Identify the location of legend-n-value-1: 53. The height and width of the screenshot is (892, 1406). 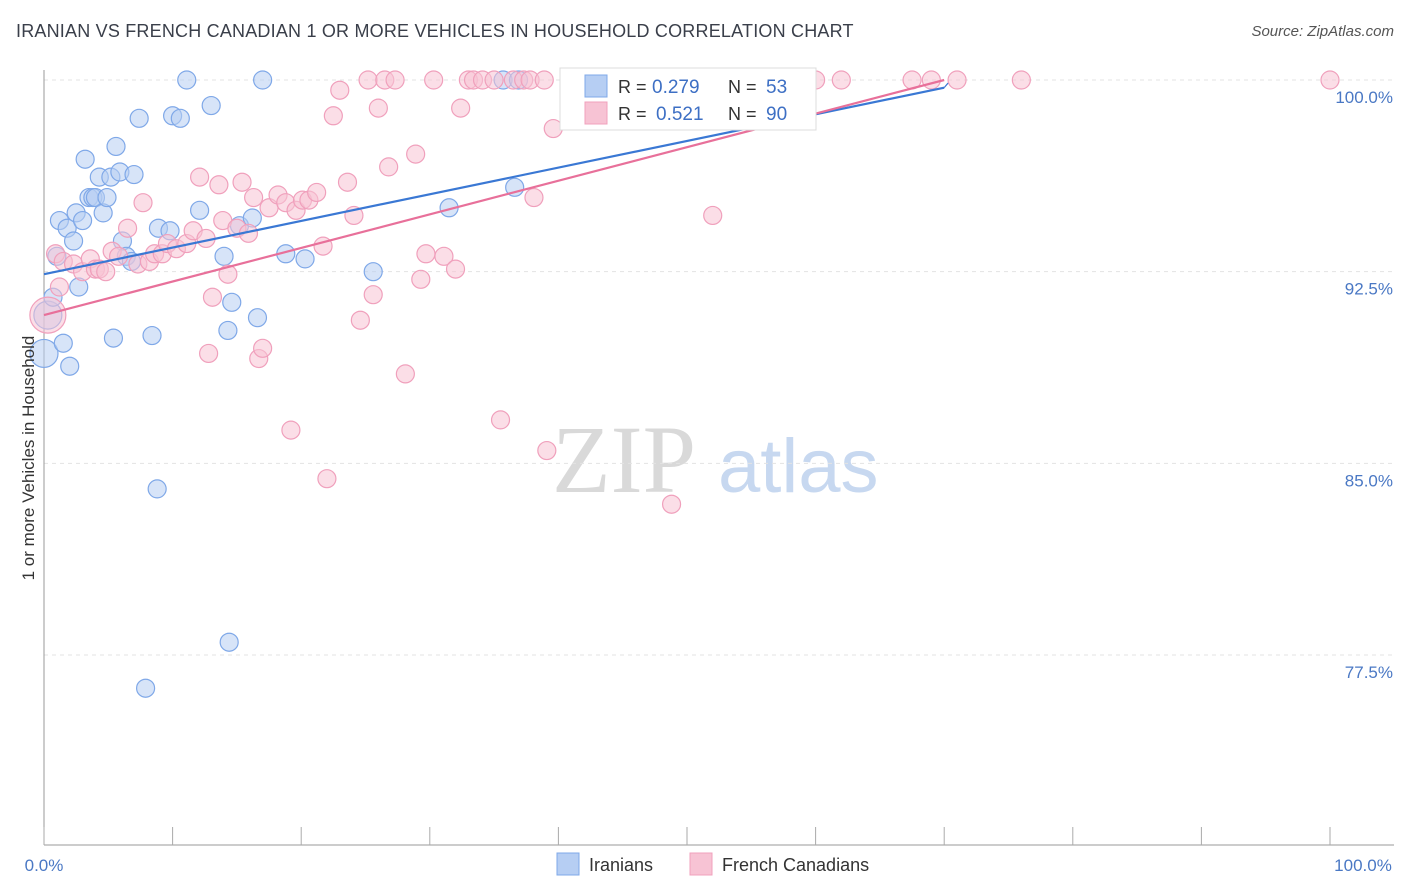
(776, 87).